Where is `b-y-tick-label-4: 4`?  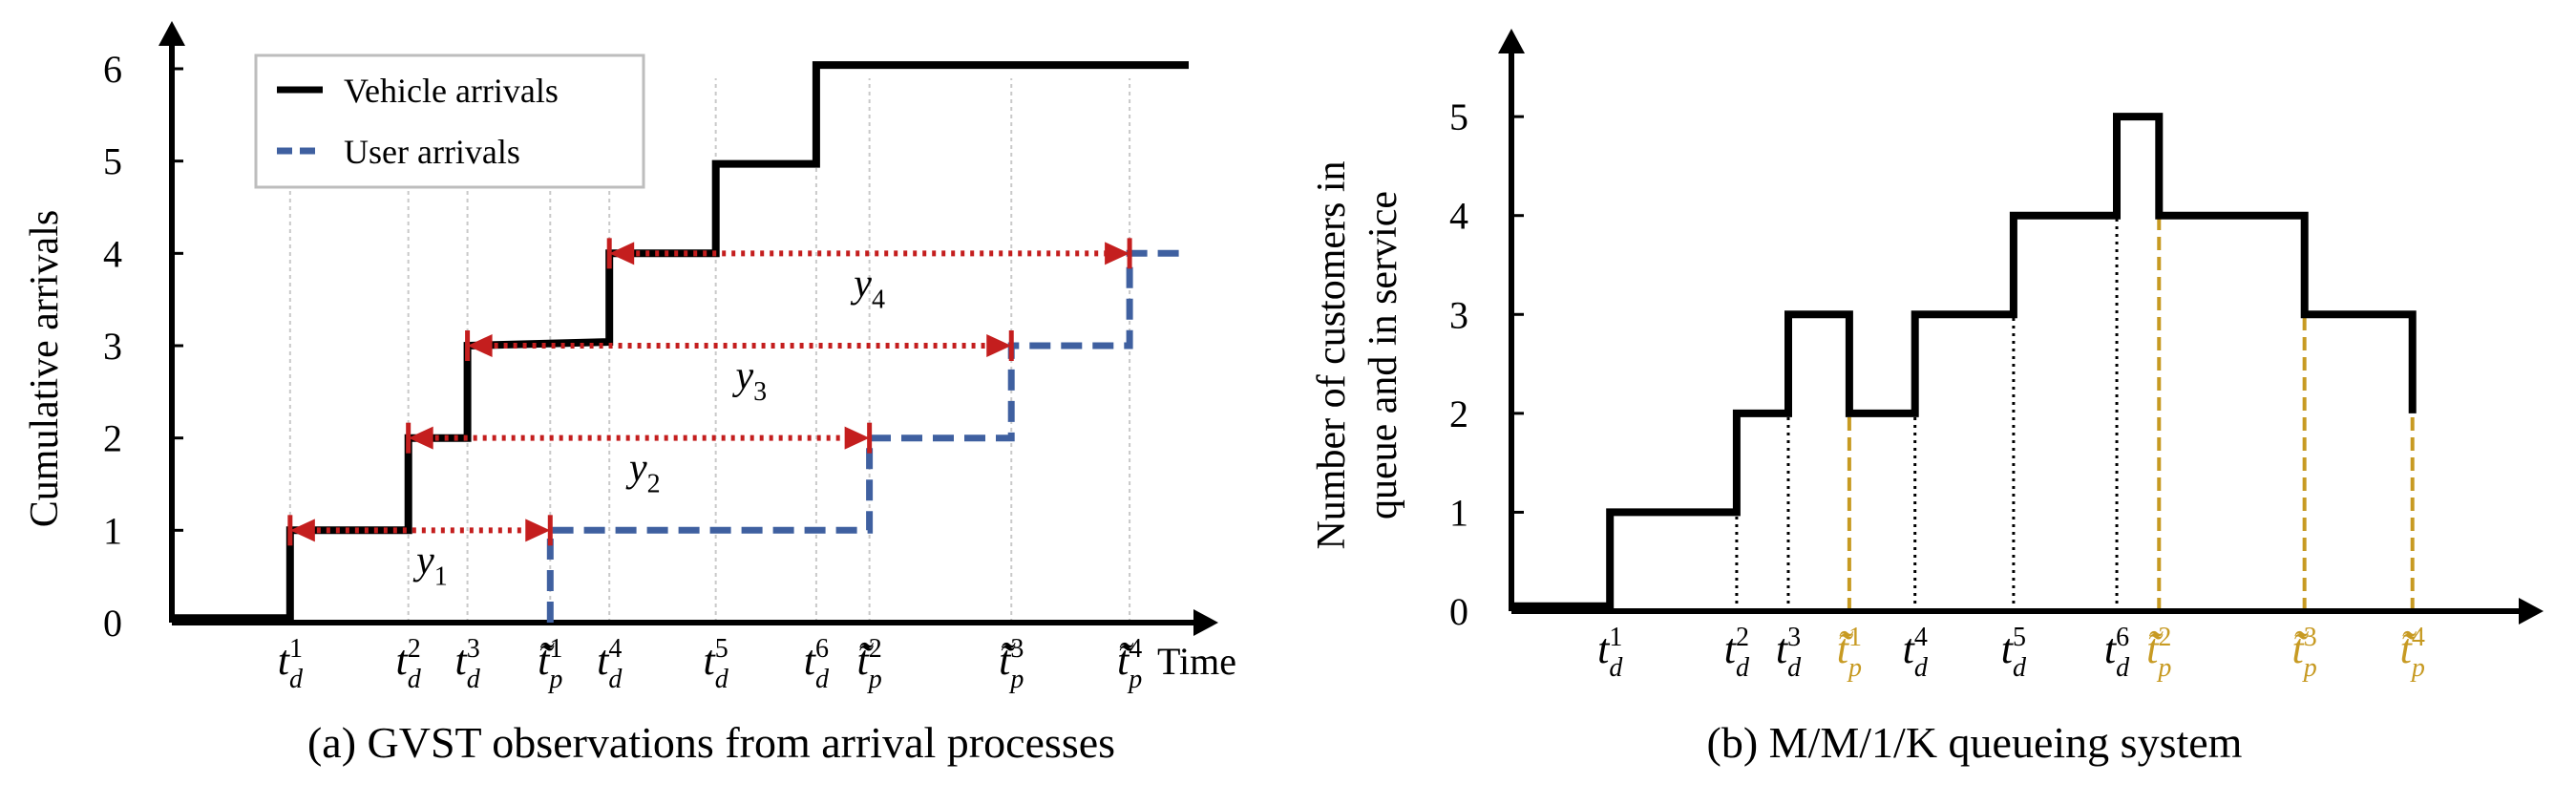 b-y-tick-label-4: 4 is located at coordinates (1458, 216).